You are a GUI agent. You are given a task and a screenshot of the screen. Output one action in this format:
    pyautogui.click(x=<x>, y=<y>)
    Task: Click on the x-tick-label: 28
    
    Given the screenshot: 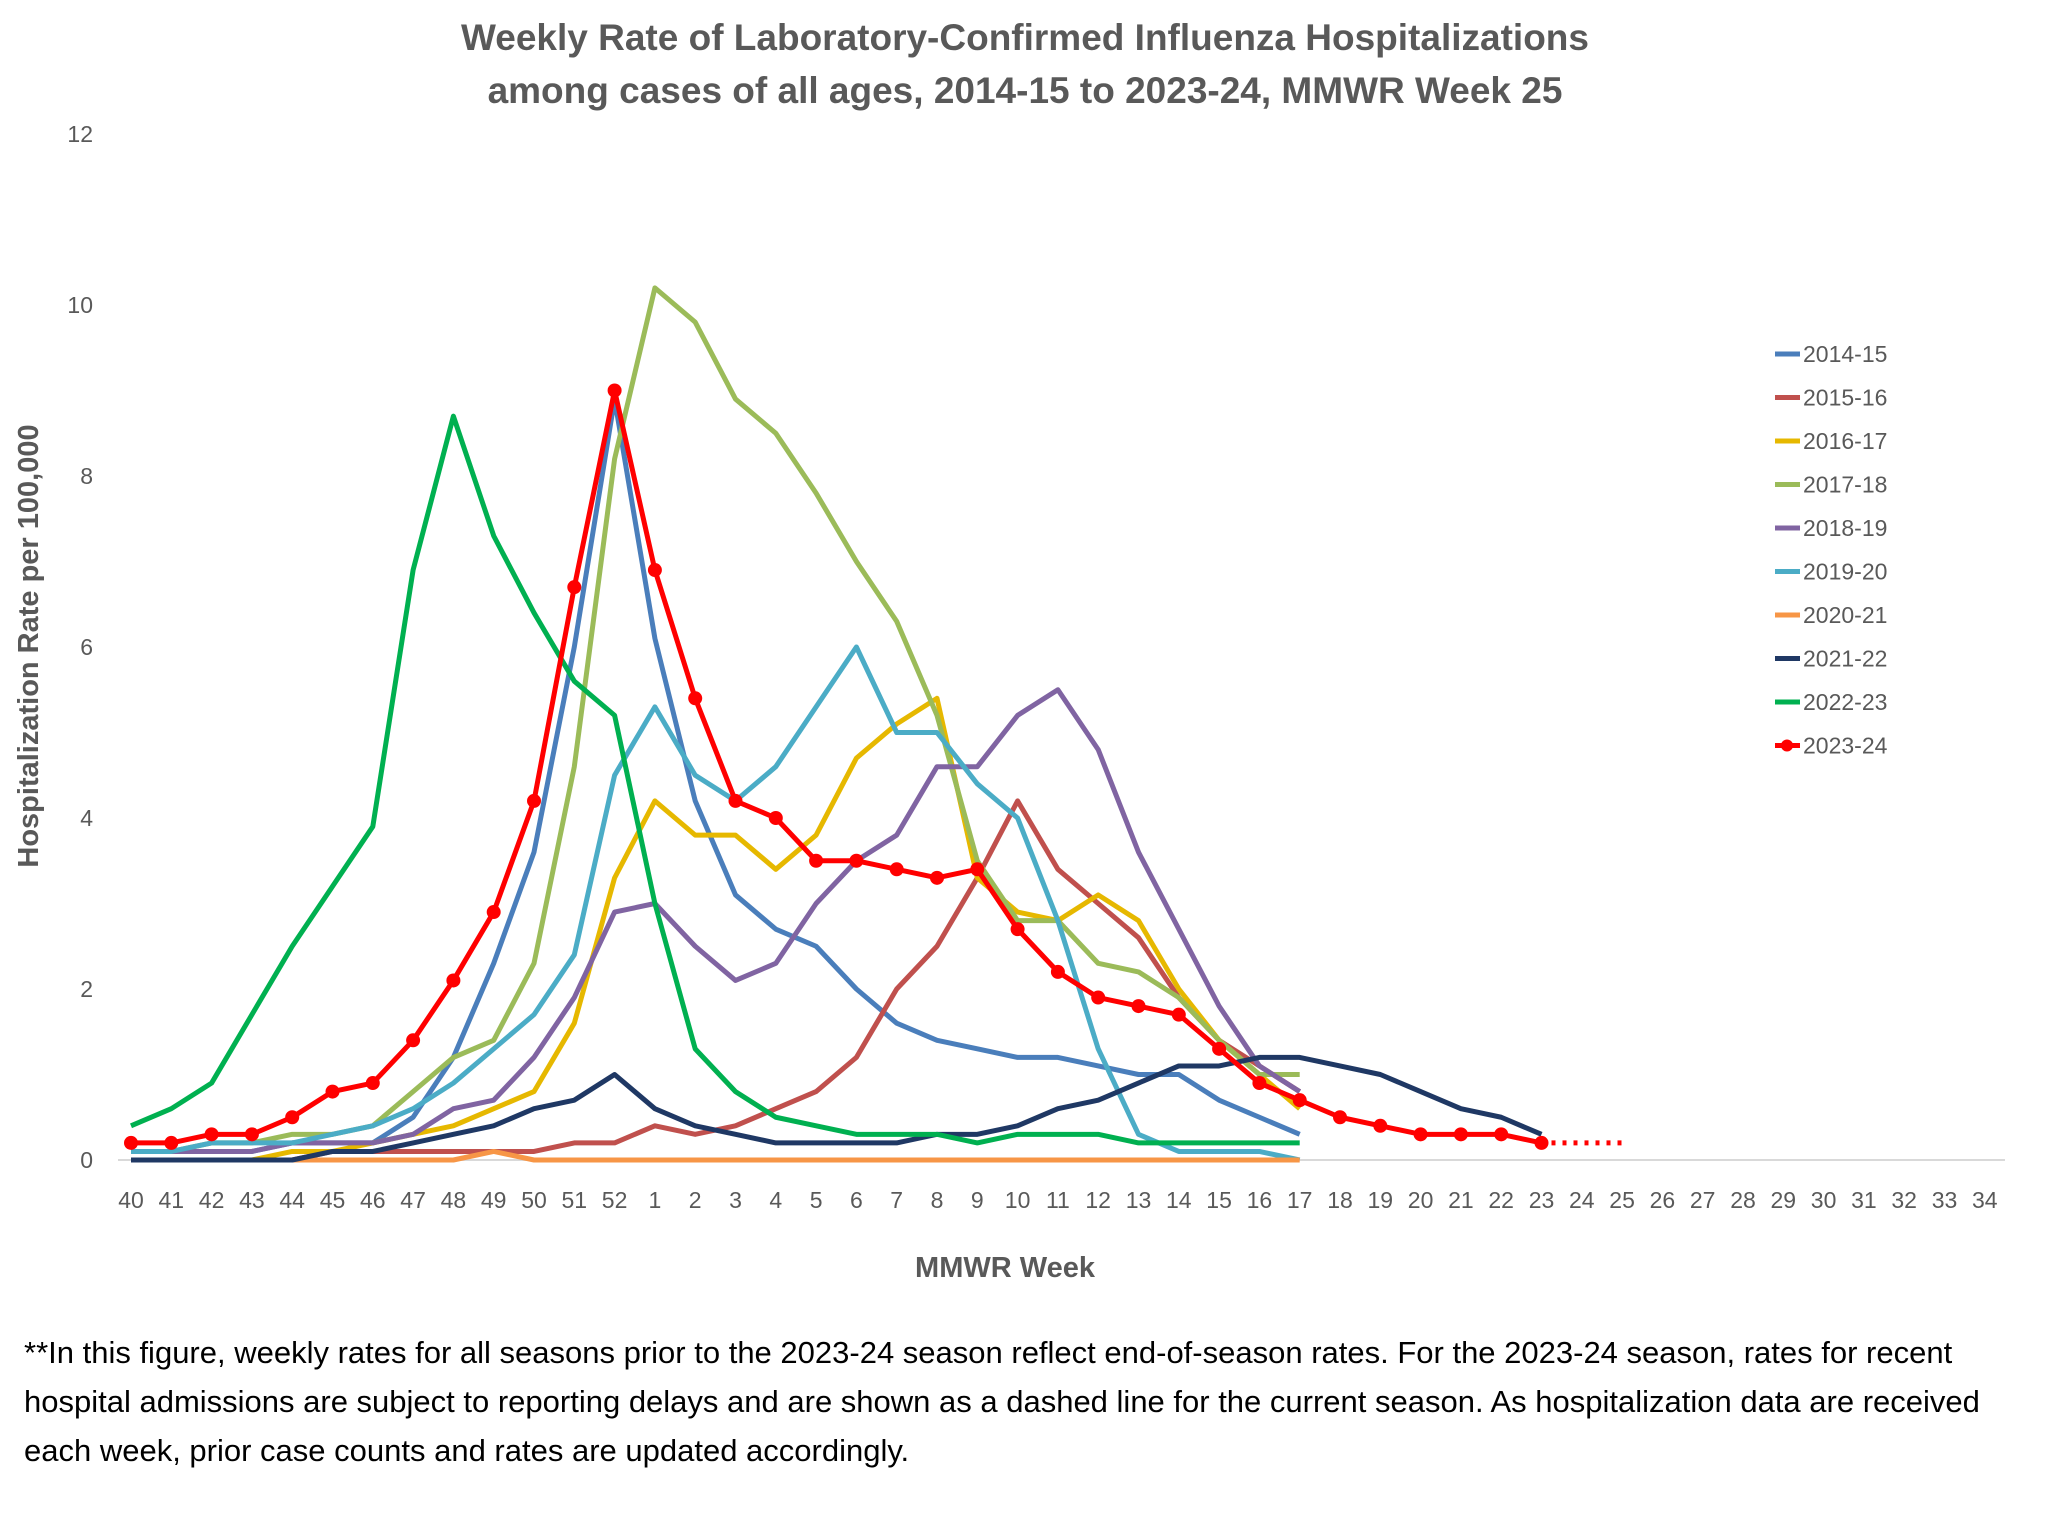 What is the action you would take?
    pyautogui.click(x=1743, y=1200)
    